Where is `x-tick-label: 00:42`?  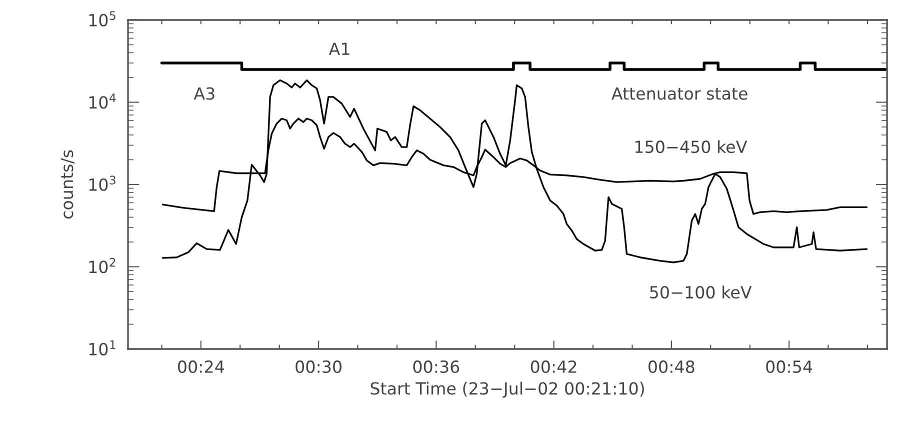 x-tick-label: 00:42 is located at coordinates (553, 367).